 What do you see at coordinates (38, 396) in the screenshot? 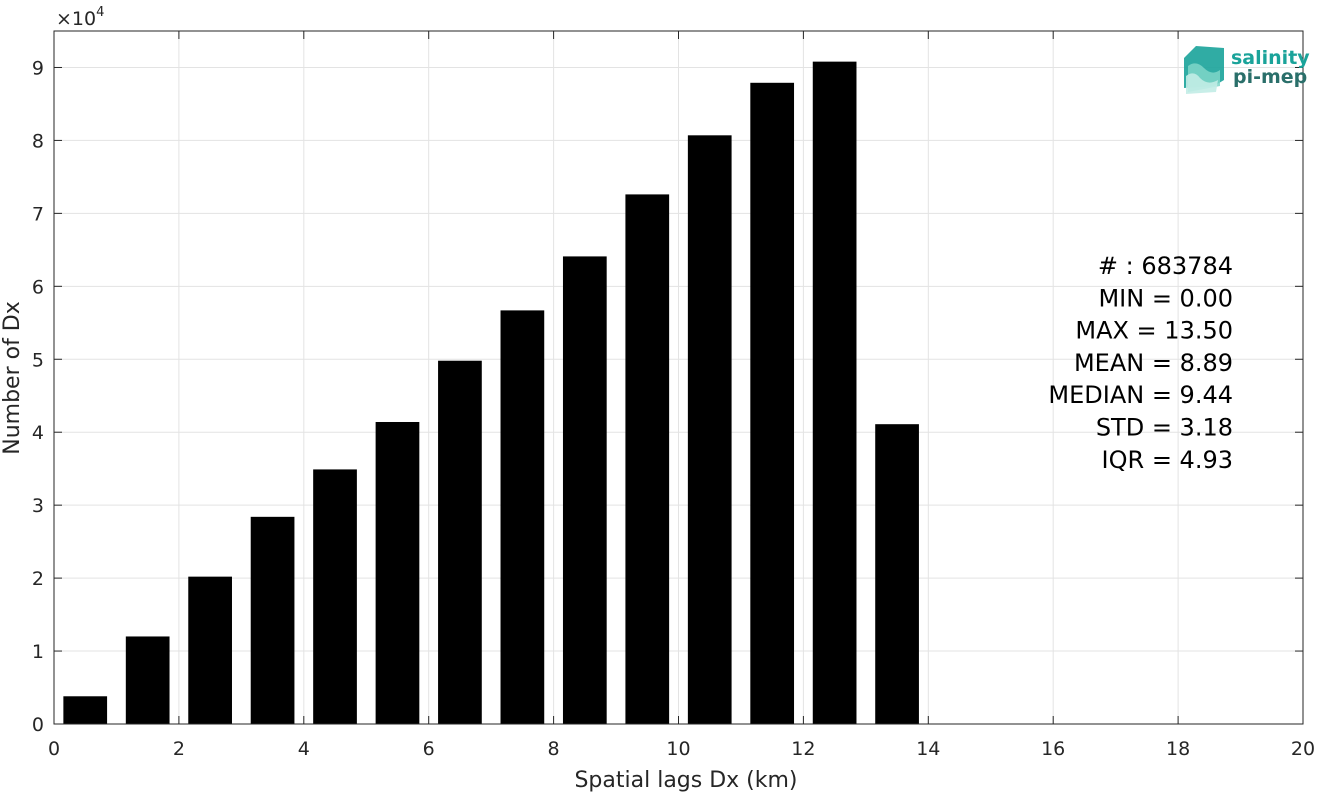
I see `y-tick-labels: 0 1 2 3 4 5 6 7 8 9` at bounding box center [38, 396].